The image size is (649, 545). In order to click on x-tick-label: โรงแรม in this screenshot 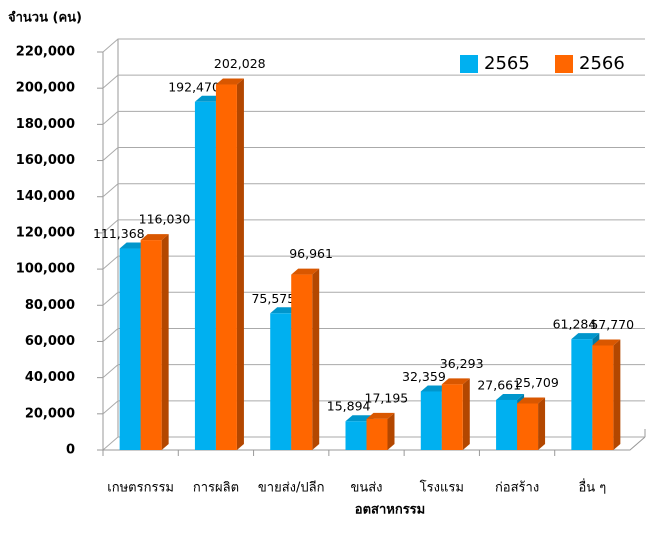, I will do `click(442, 488)`.